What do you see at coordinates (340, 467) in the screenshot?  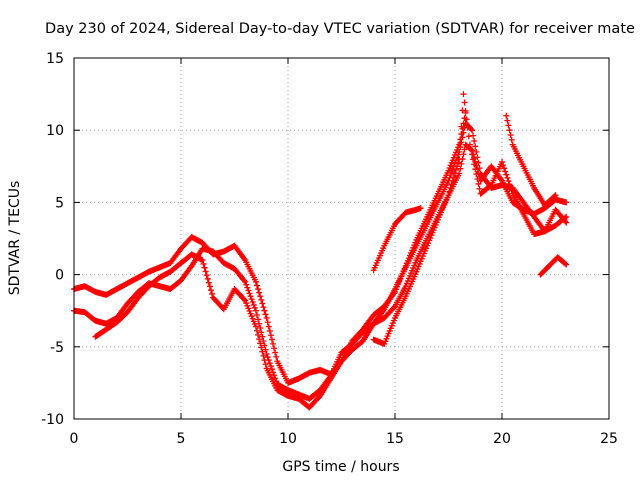 I see `x-axis-label: GPS time / hours` at bounding box center [340, 467].